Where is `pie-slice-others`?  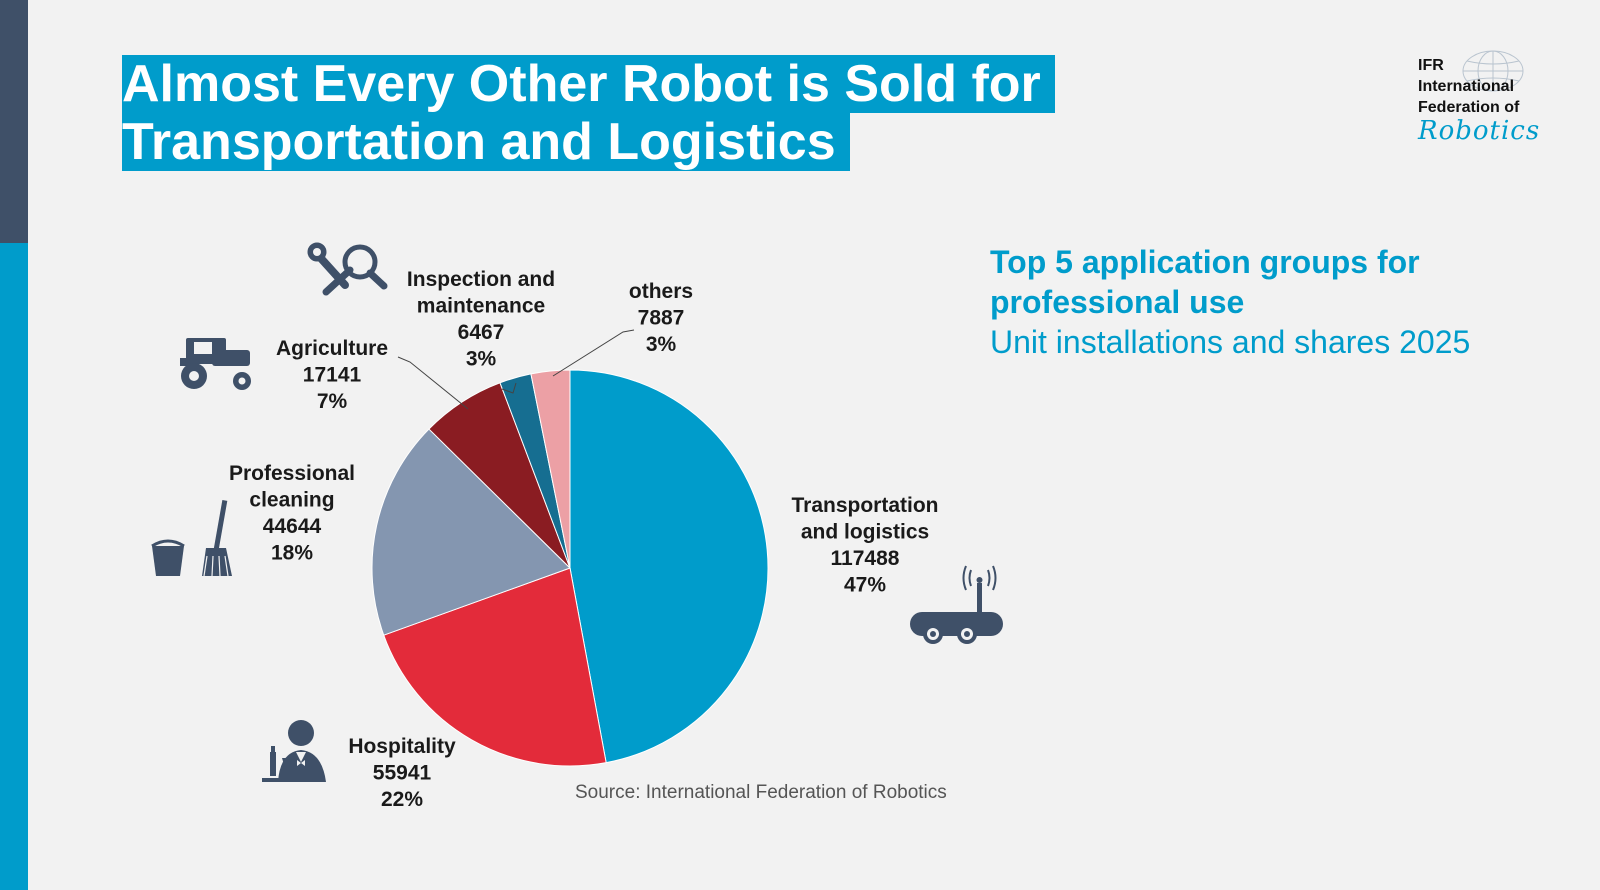 pie-slice-others is located at coordinates (550, 469).